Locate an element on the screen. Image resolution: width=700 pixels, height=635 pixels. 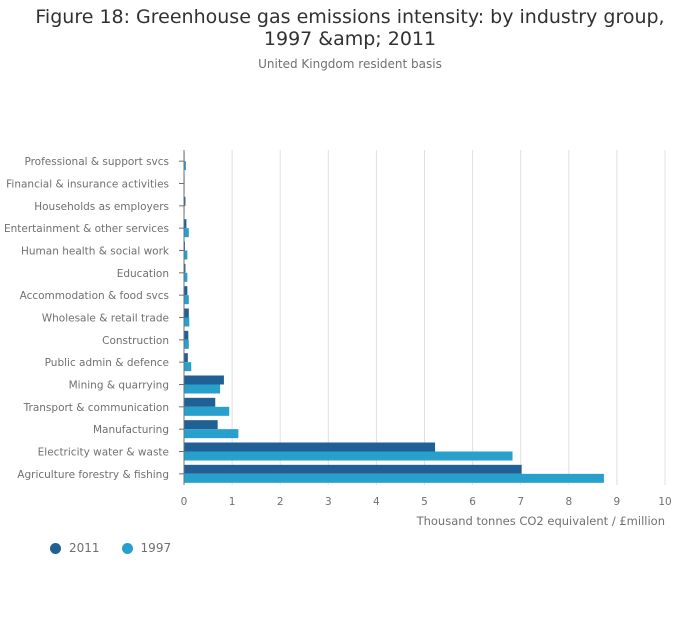
category-label: Manufacturing is located at coordinates (131, 430).